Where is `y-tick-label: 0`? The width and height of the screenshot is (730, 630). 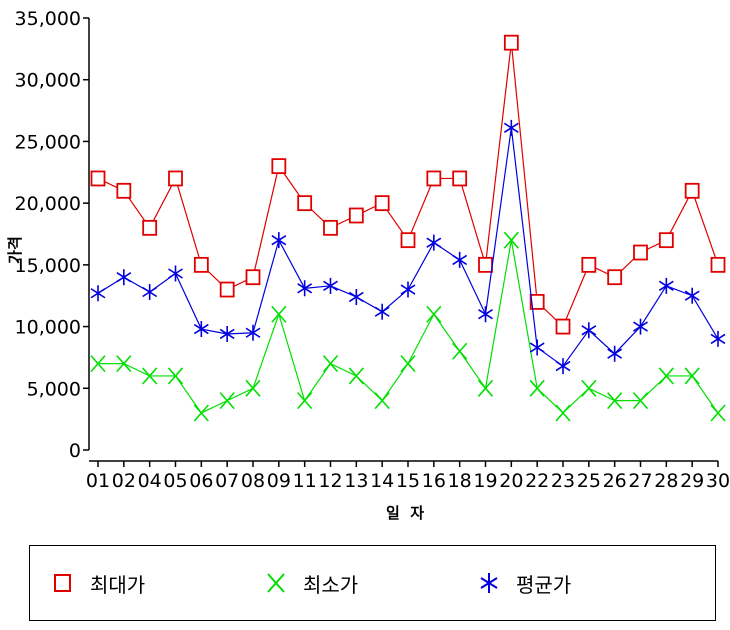 y-tick-label: 0 is located at coordinates (75, 451).